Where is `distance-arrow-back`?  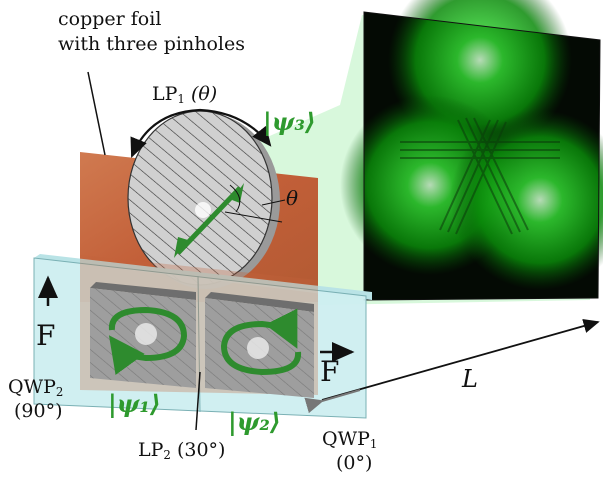
distance-arrow-back is located at coordinates (332, 401).